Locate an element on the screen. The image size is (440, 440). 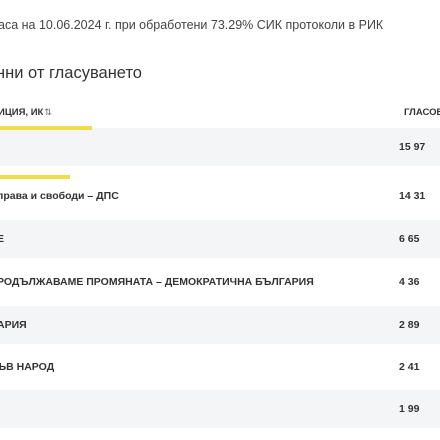
party-column-header: ИЦИЯ, ИК⇅ is located at coordinates (26, 112).